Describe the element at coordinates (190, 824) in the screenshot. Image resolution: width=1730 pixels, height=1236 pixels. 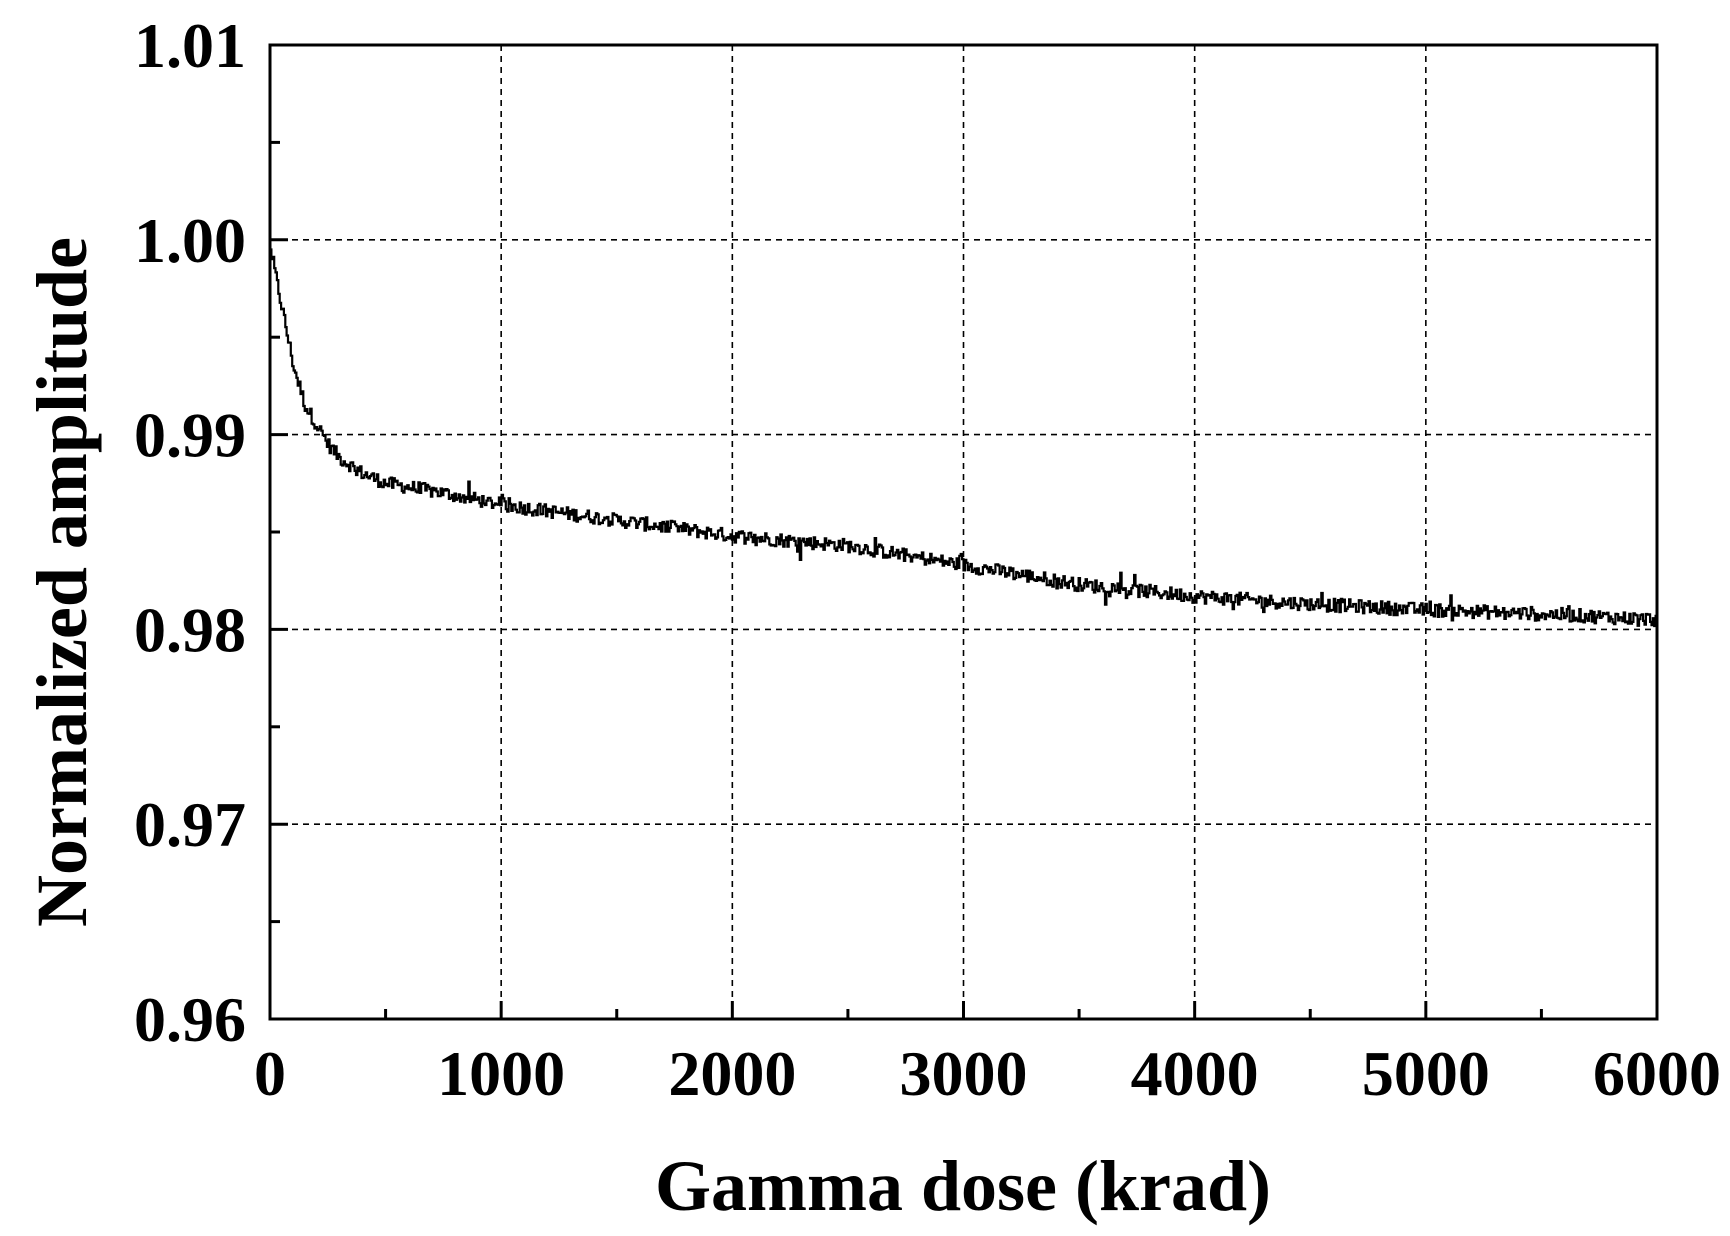
I see `y-tick-label: 0.97` at that location.